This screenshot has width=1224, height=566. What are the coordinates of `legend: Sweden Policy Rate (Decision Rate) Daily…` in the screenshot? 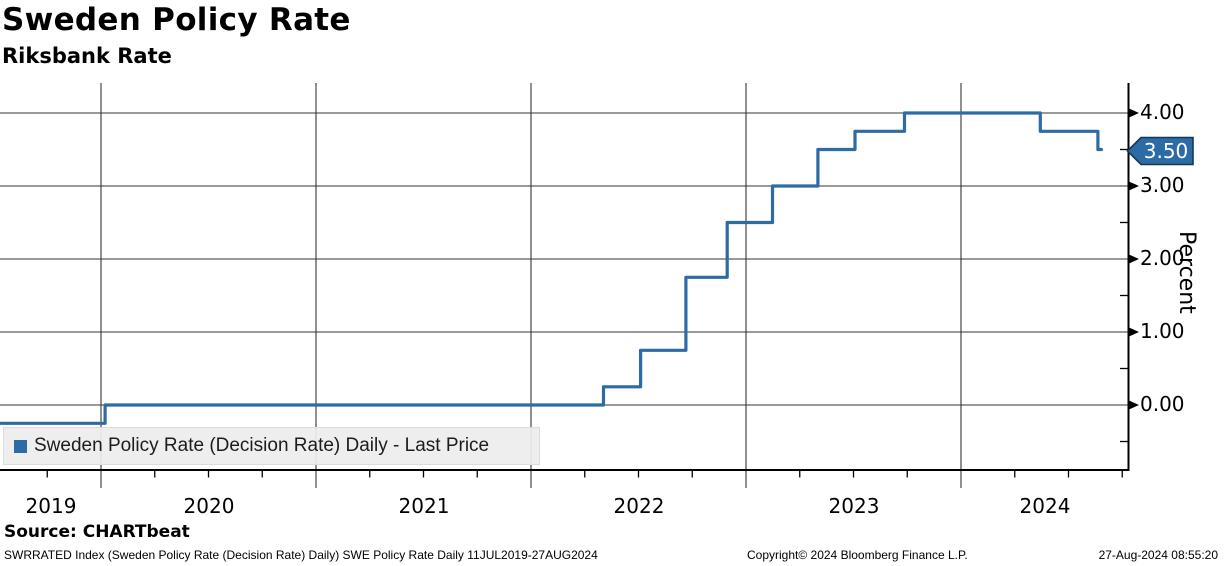 It's located at (271, 446).